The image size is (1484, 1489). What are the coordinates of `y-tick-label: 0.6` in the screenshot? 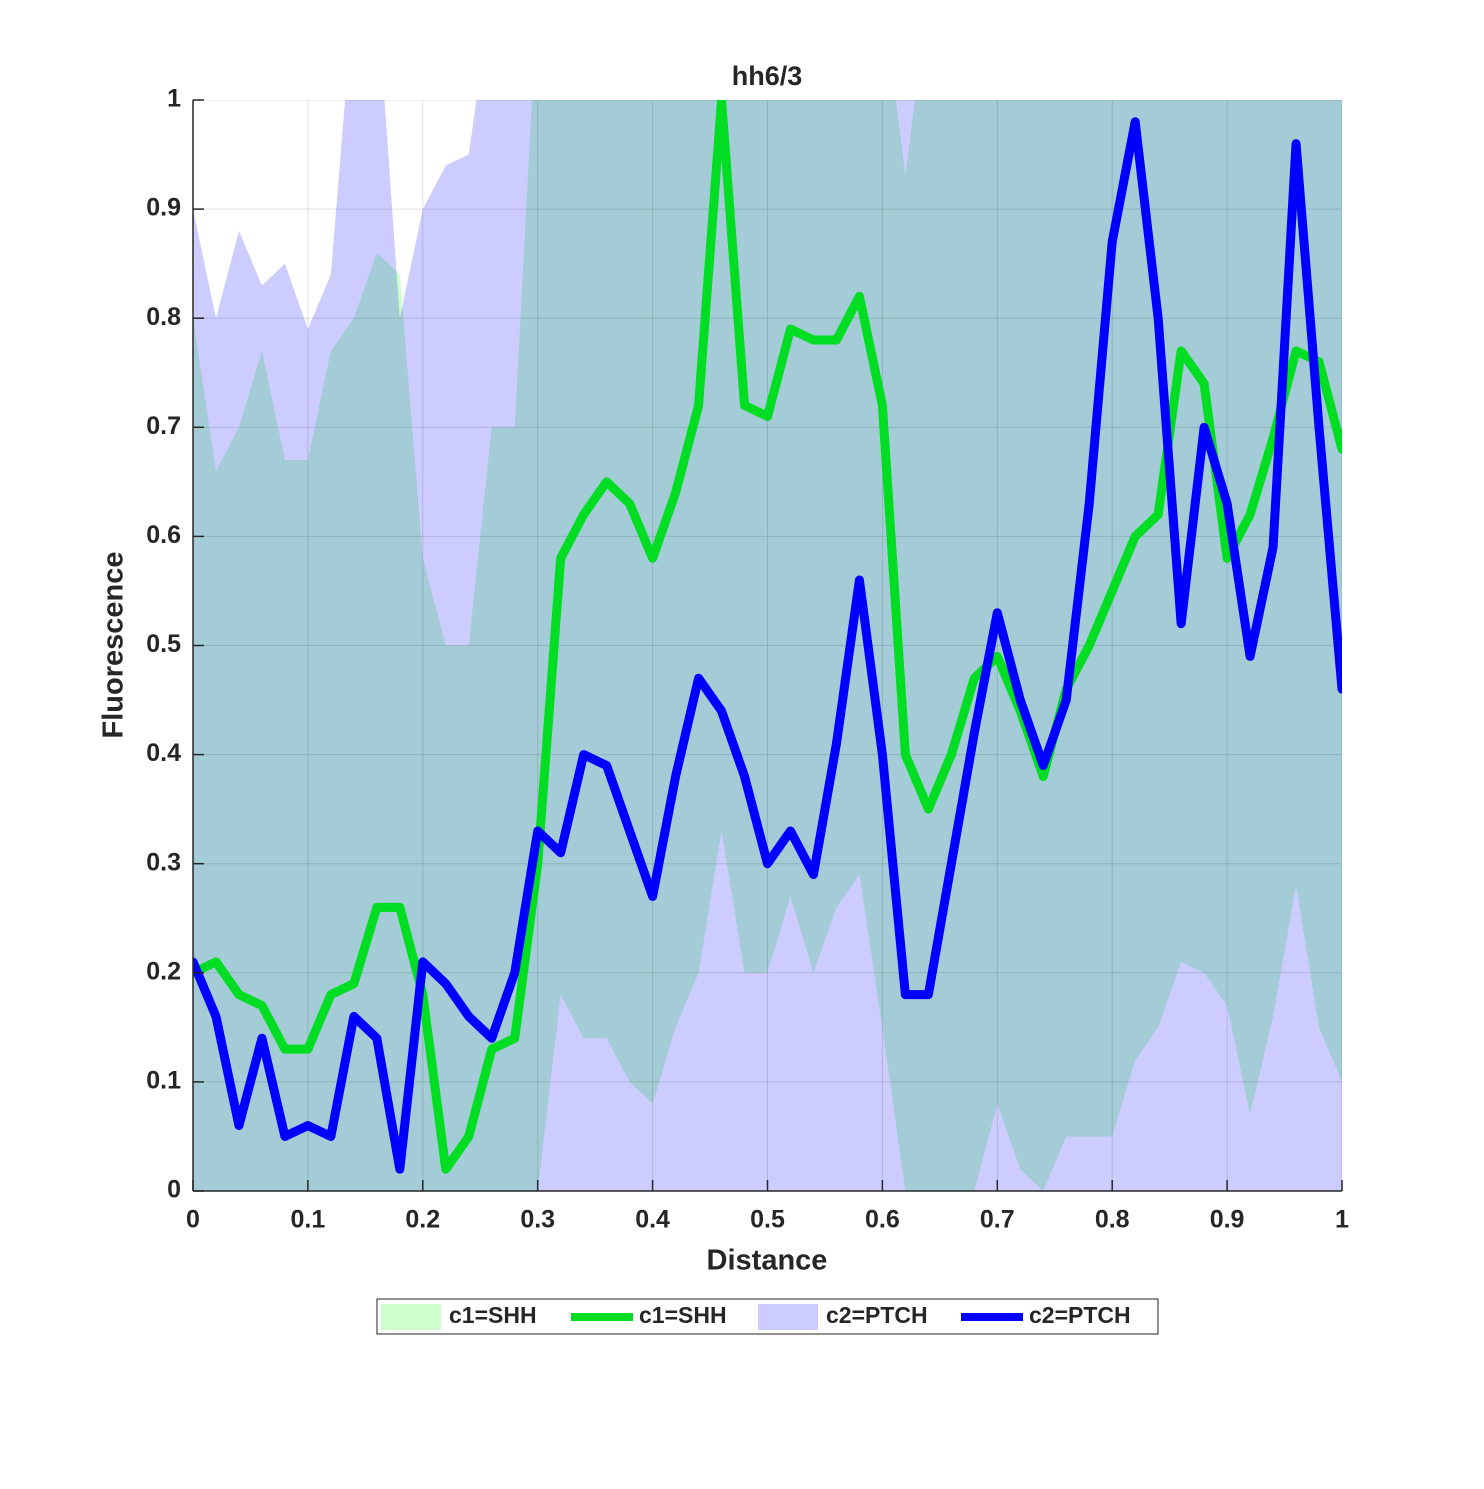 It's located at (163, 535).